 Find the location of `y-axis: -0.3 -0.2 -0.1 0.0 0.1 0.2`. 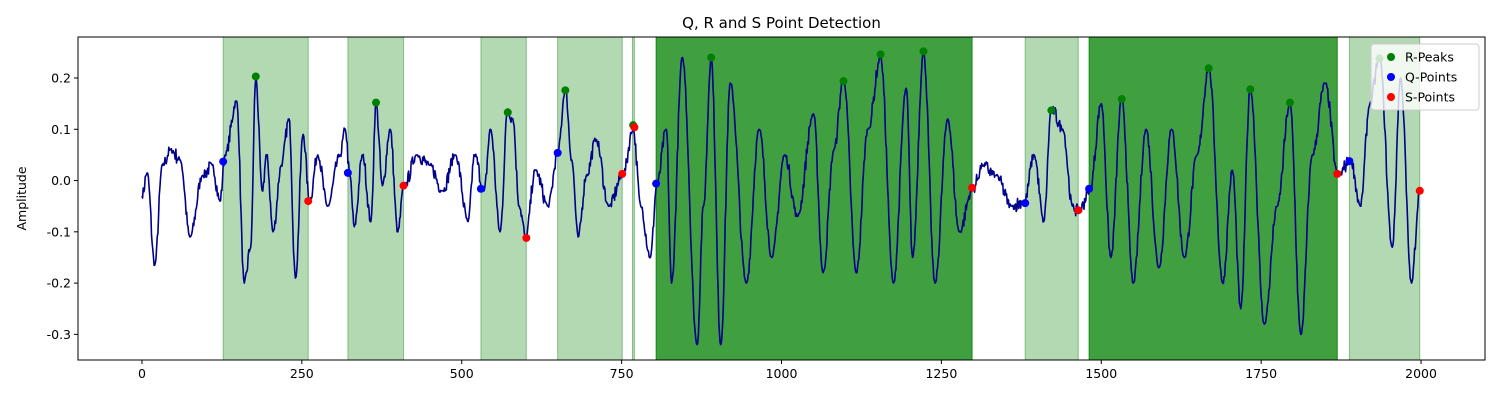

y-axis: -0.3 -0.2 -0.1 0.0 0.1 0.2 is located at coordinates (62, 206).